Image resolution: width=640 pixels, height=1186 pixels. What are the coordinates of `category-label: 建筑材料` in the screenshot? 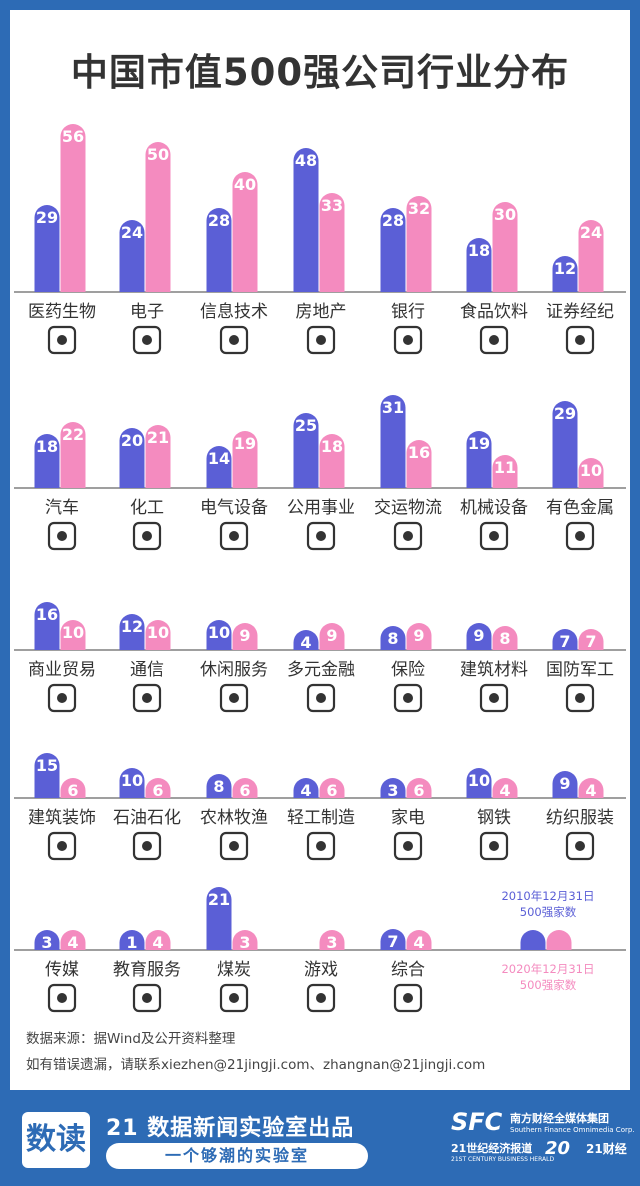 It's located at (494, 670).